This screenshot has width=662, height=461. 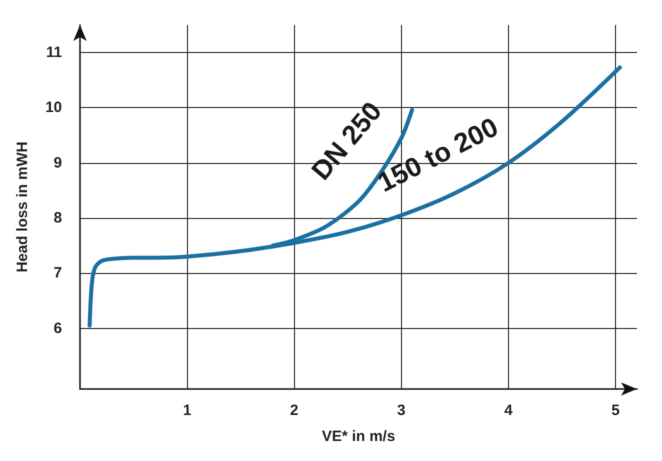 I want to click on y-tick-label: 7, so click(x=58, y=273).